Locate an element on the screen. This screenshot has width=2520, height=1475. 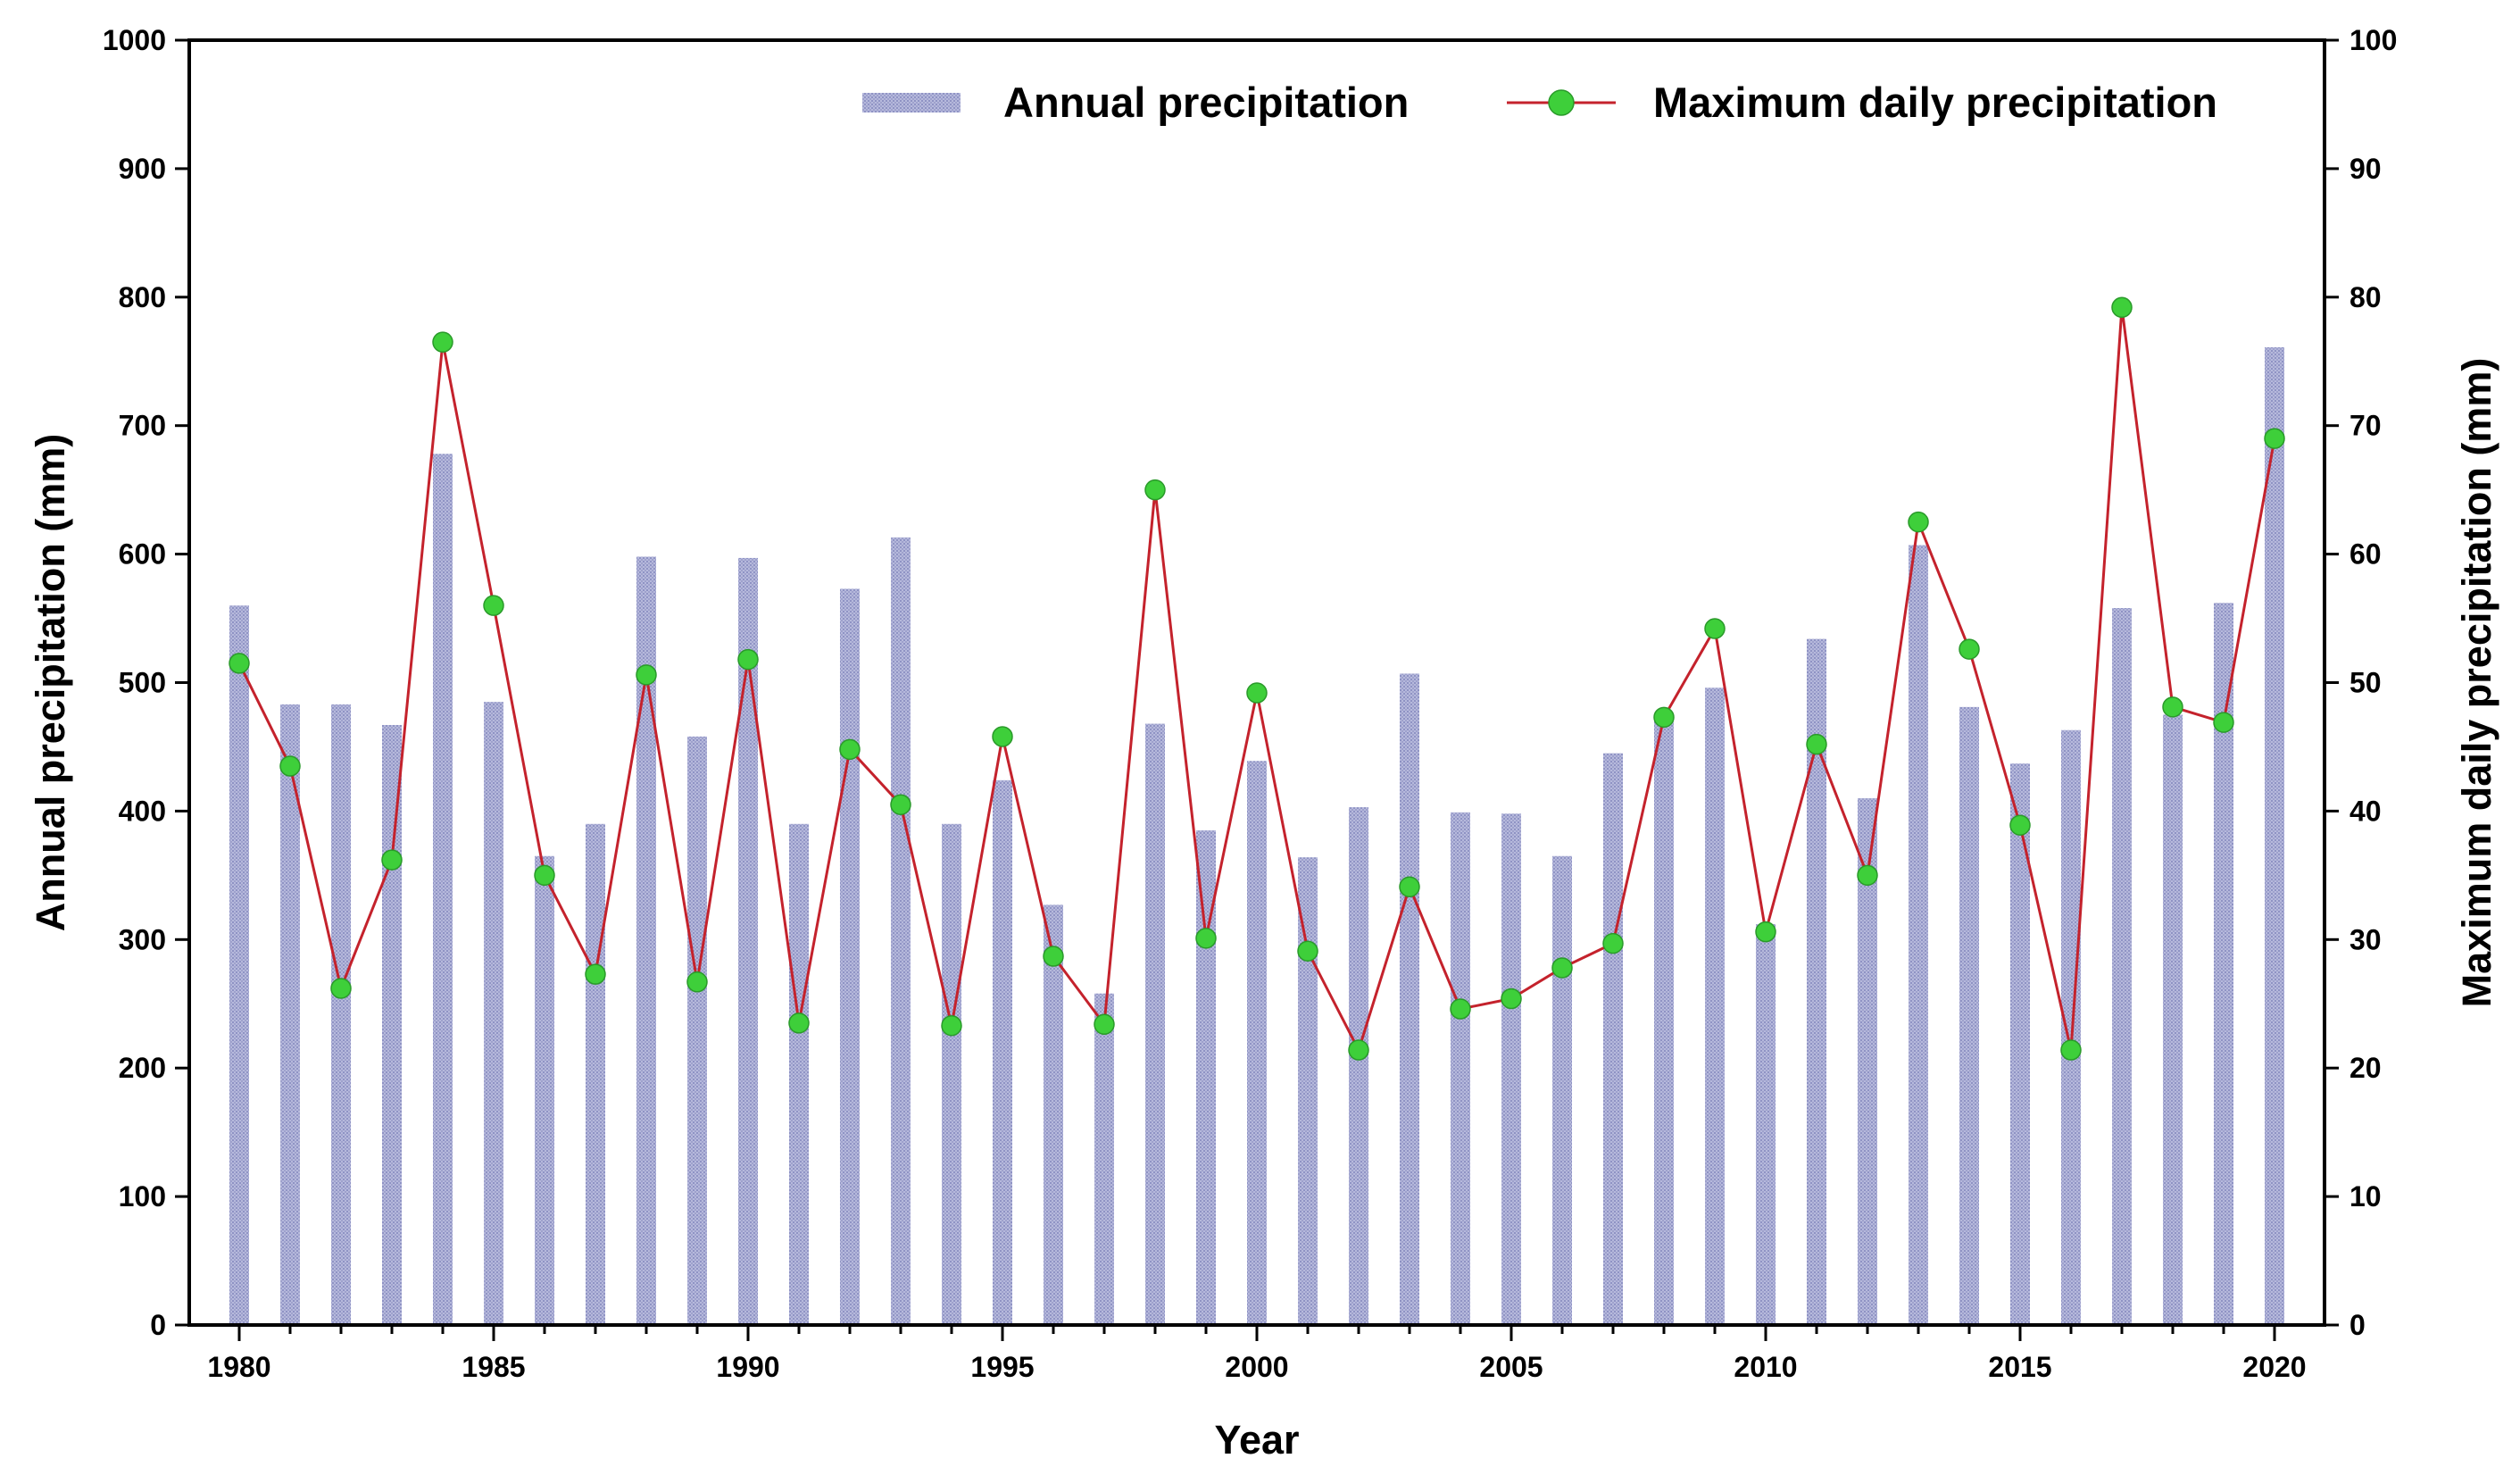
bar-2014 is located at coordinates (1969, 1016).